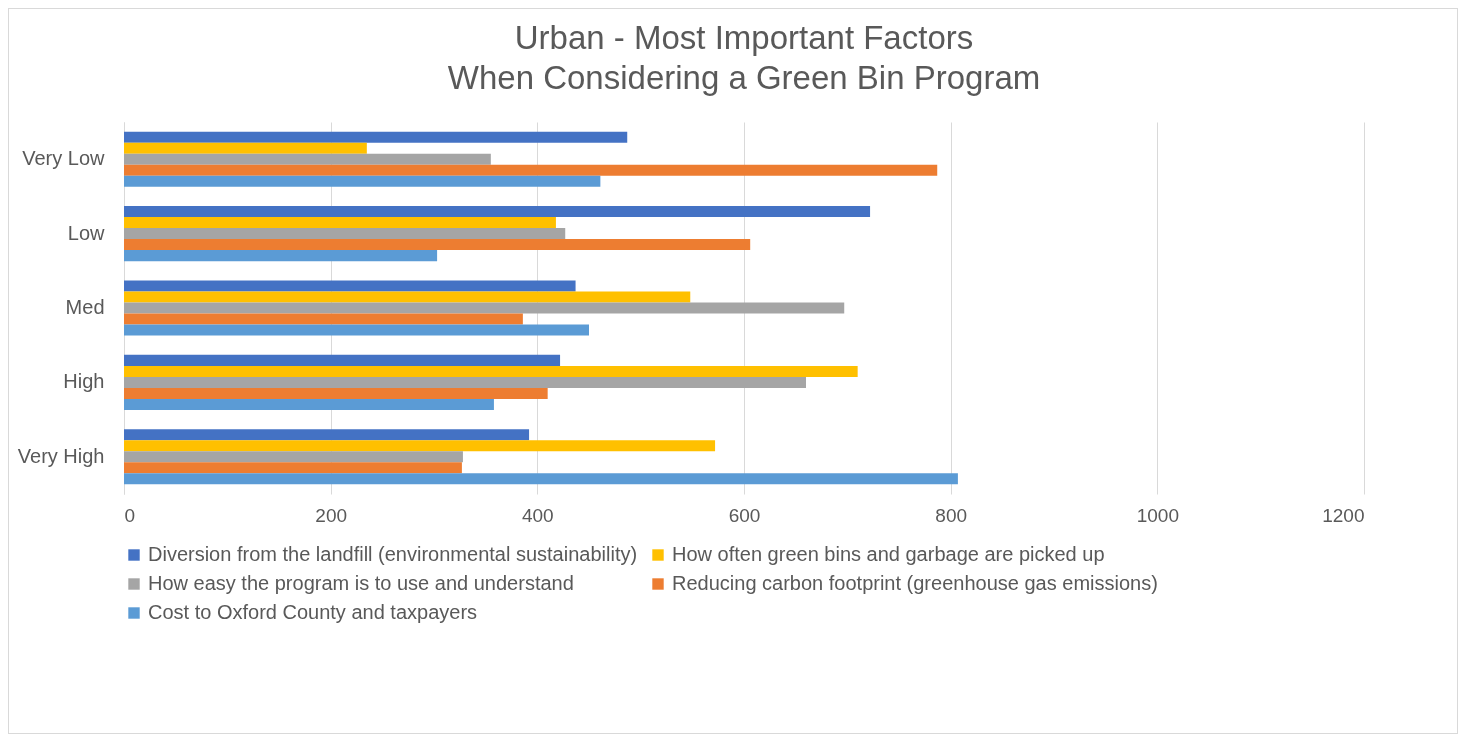  I want to click on text: When Considering a Green Bin Program, so click(744, 77).